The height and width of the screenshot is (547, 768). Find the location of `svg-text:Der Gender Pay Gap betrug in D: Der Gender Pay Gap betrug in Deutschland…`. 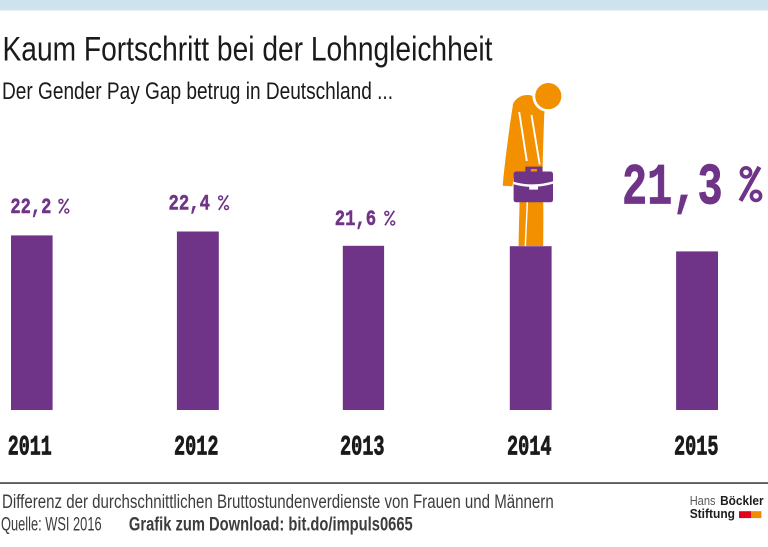

svg-text:Der Gender Pay Gap betrug in D: Der Gender Pay Gap betrug in Deutschland… is located at coordinates (197, 91).